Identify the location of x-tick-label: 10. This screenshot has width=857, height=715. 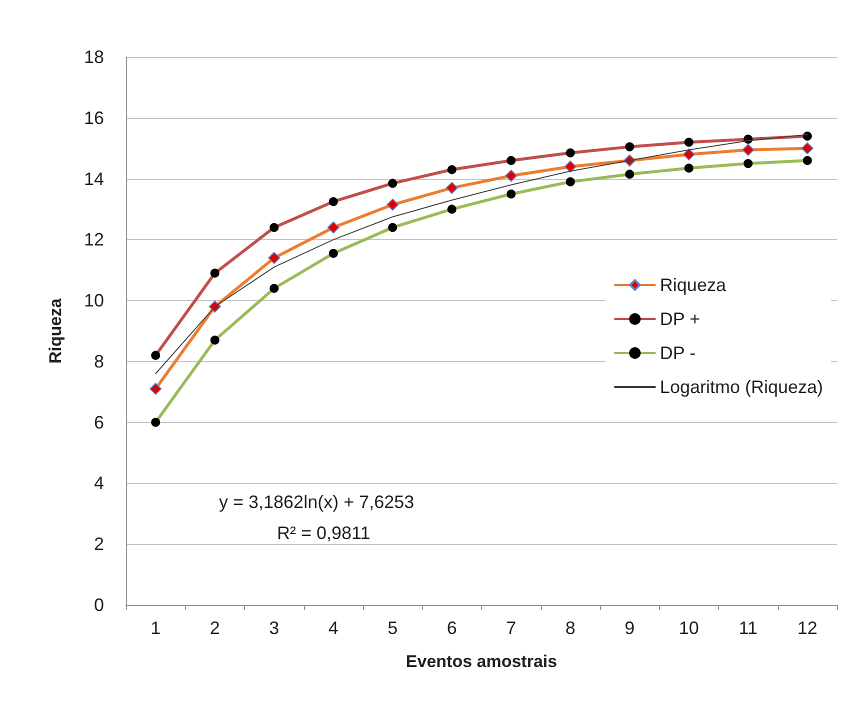
(688, 628).